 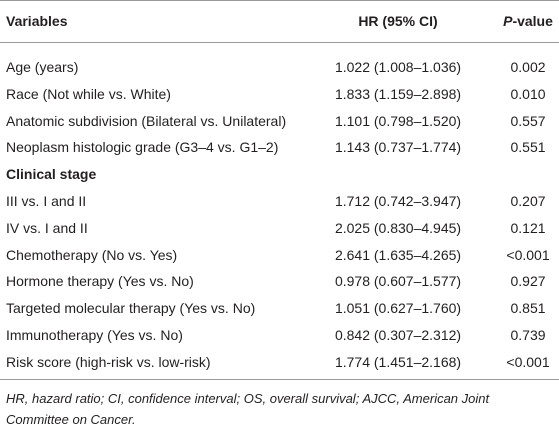 I want to click on table-cell: IV vs. I and II, so click(x=47, y=227).